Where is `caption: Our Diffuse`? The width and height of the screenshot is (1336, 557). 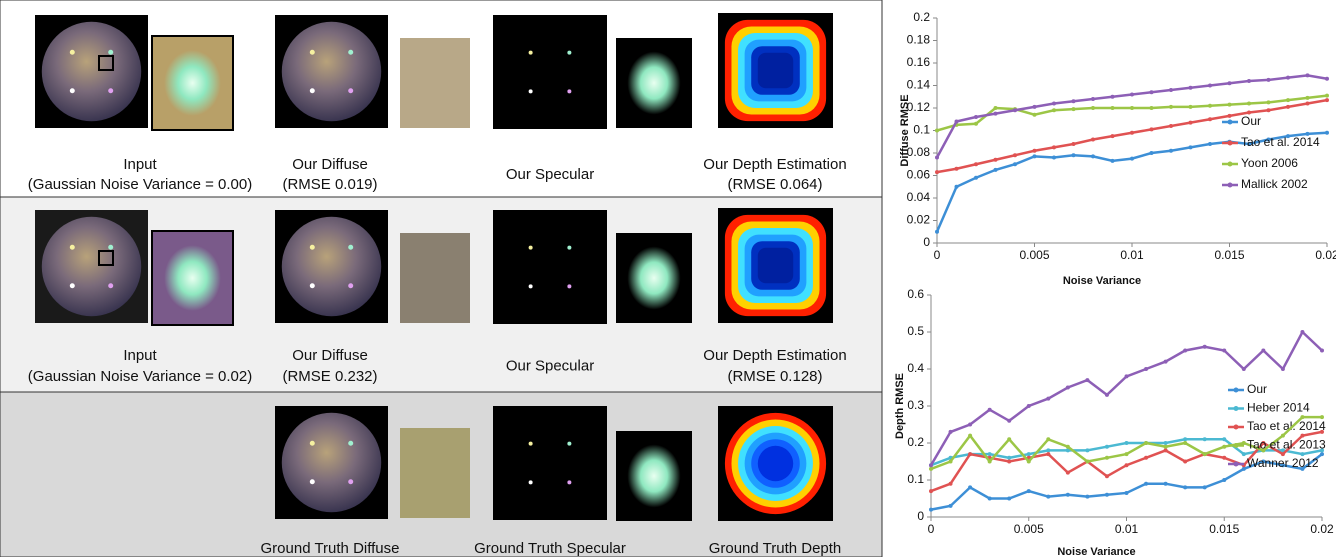 caption: Our Diffuse is located at coordinates (330, 164).